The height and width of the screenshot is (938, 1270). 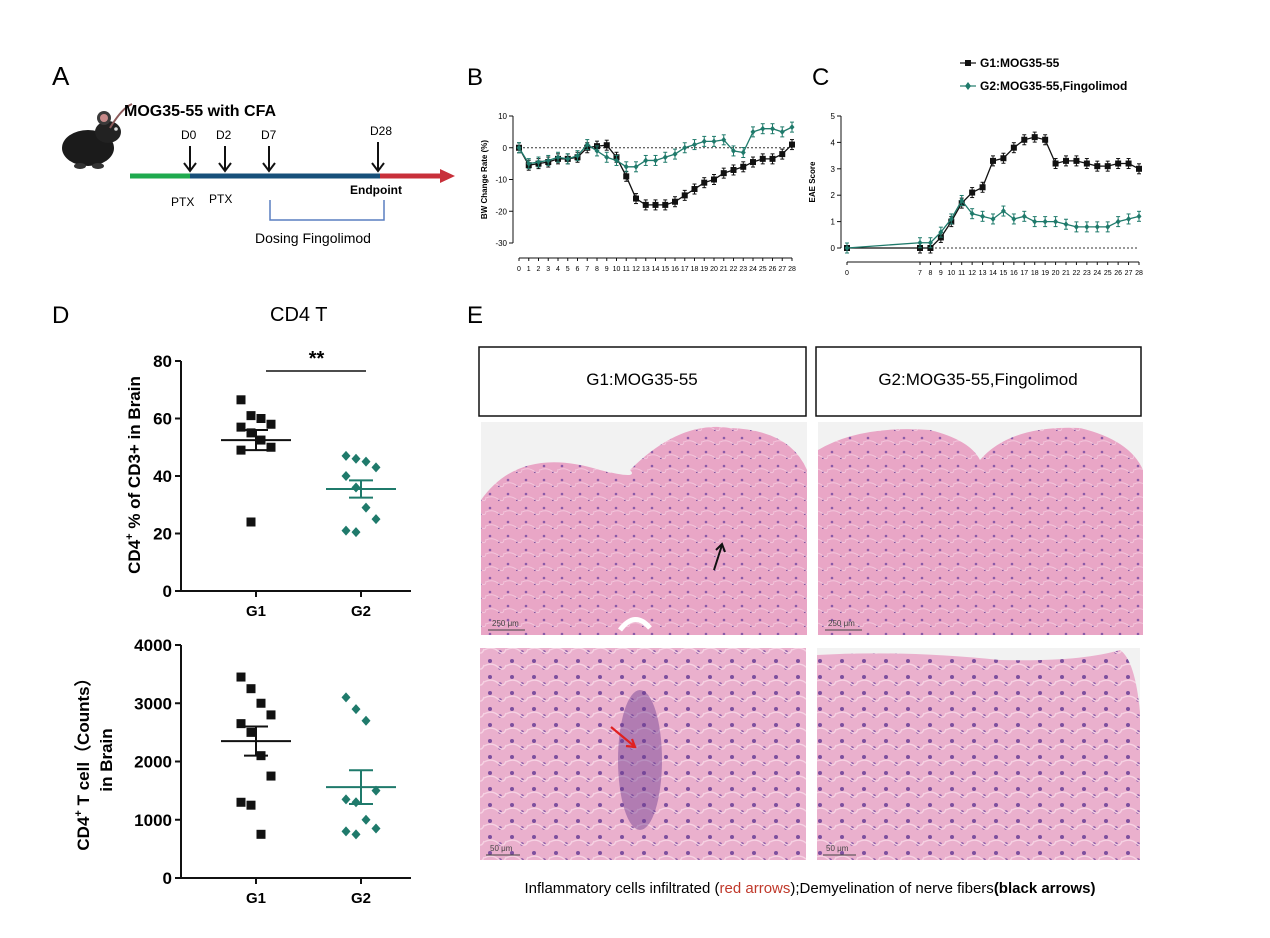 What do you see at coordinates (501, 211) in the screenshot?
I see `y-tick-label: -20` at bounding box center [501, 211].